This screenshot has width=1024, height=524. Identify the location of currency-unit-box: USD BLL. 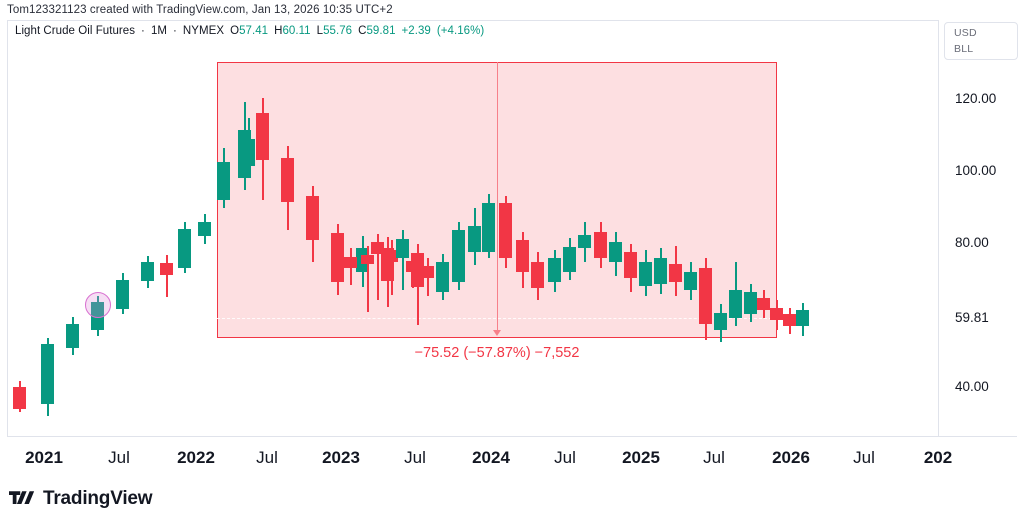
(981, 41).